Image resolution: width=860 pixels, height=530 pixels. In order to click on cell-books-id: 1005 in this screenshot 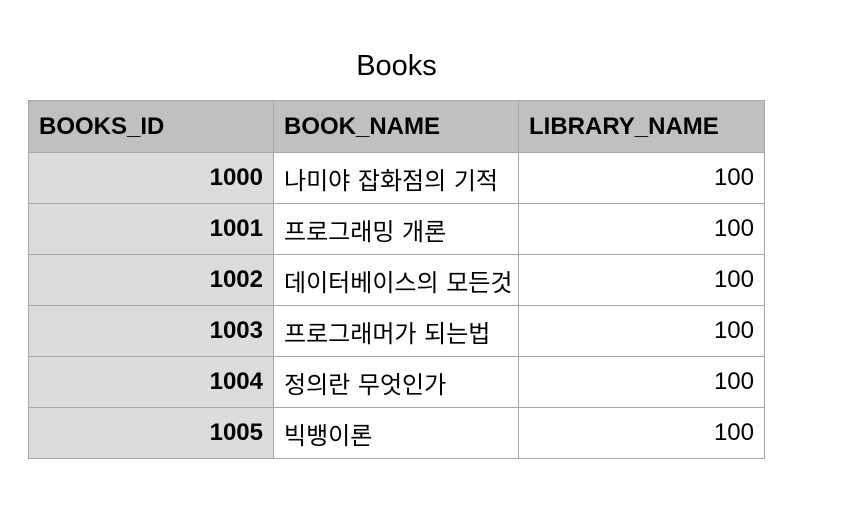, I will do `click(151, 433)`.